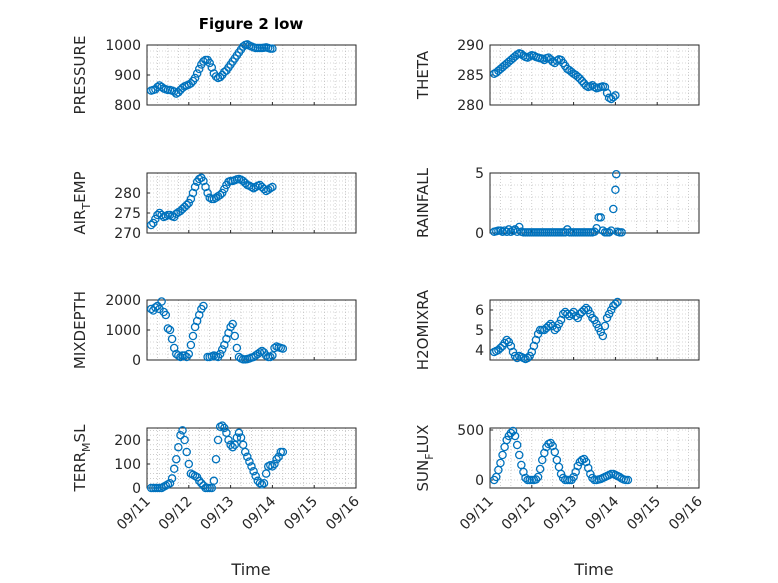 Image resolution: width=778 pixels, height=583 pixels. What do you see at coordinates (127, 465) in the screenshot?
I see `y-tick-label: 100` at bounding box center [127, 465].